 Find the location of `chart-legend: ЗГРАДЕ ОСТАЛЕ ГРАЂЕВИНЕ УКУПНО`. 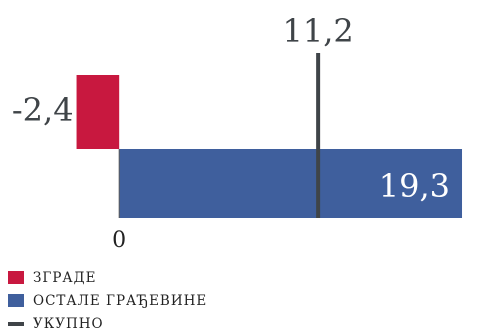

chart-legend: ЗГРАДЕ ОСТАЛЕ ГРАЂЕВИНЕ УКУПНО is located at coordinates (107, 300).